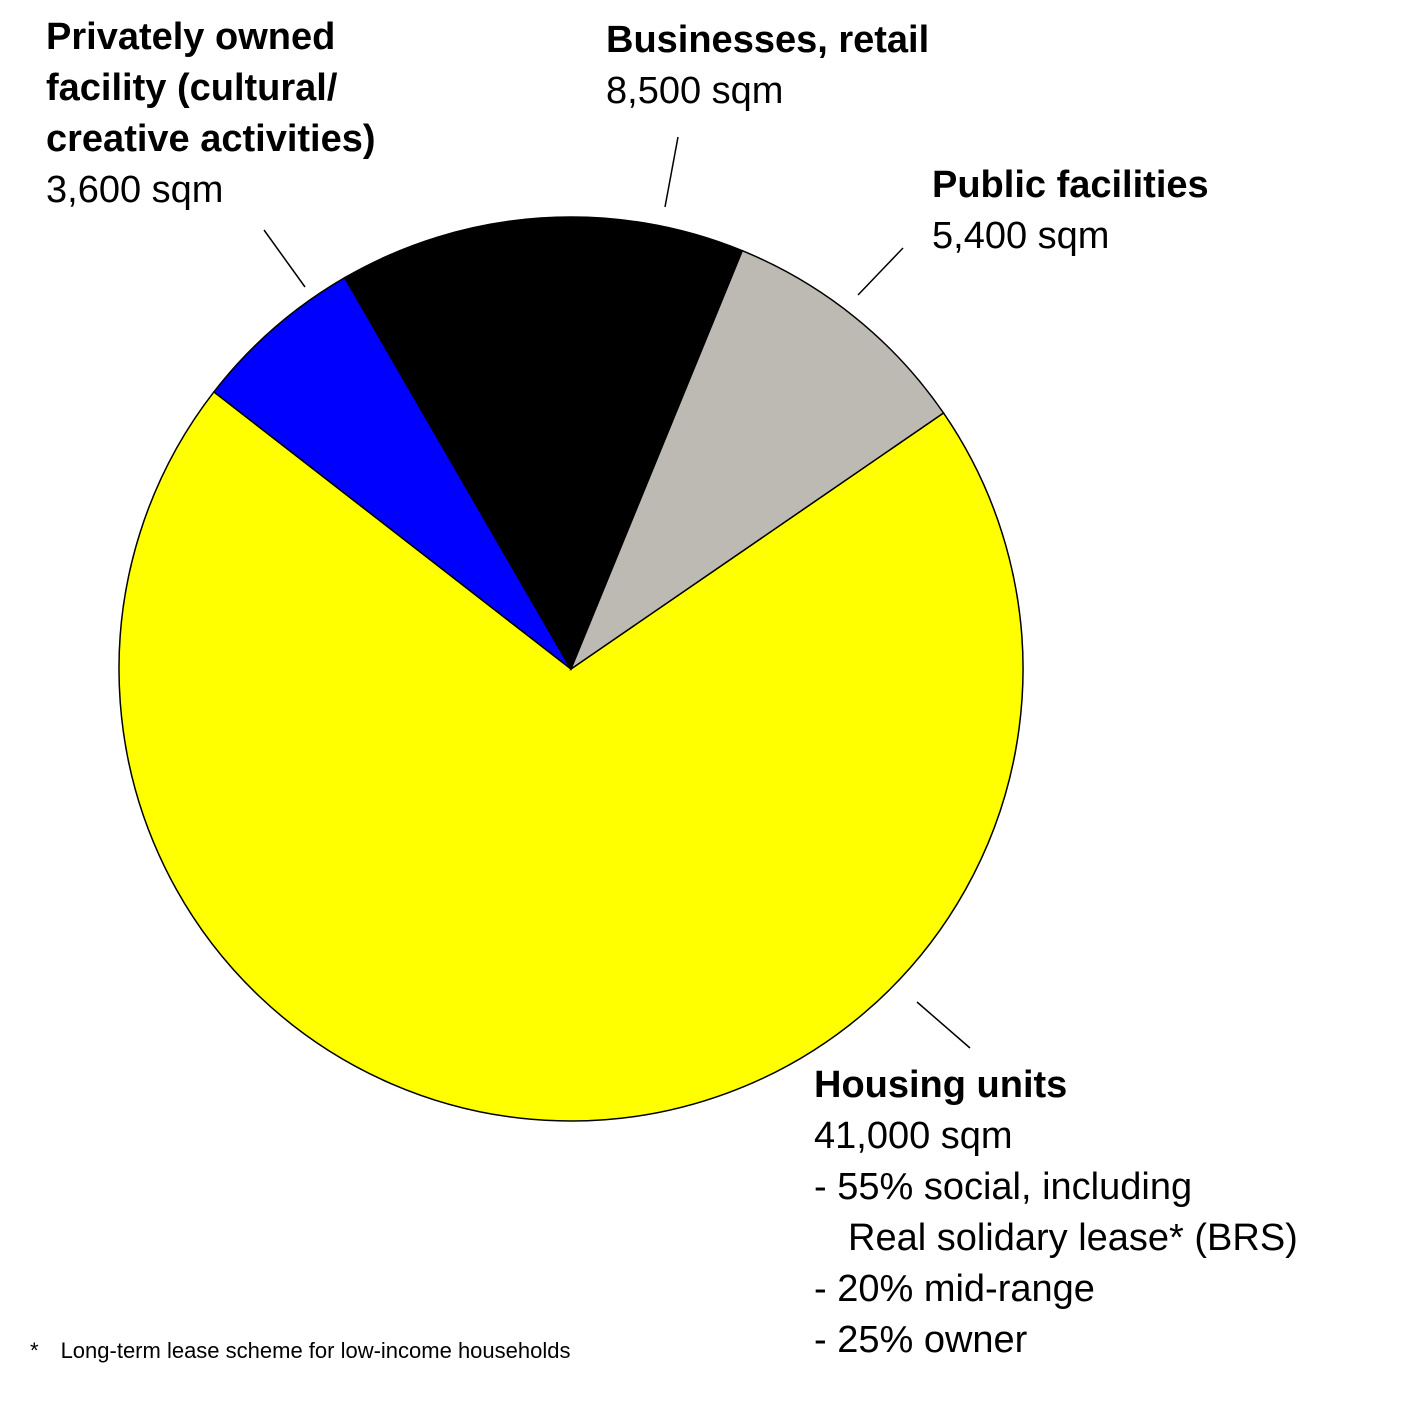 Image resolution: width=1424 pixels, height=1424 pixels. What do you see at coordinates (1073, 1238) in the screenshot?
I see `slice-detail: Real solidary lease* (BRS)` at bounding box center [1073, 1238].